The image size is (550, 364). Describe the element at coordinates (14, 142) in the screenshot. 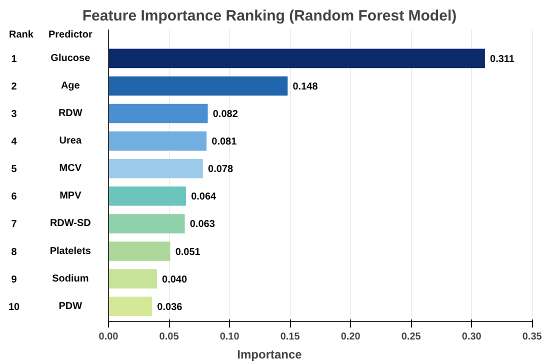

I see `text: 4` at that location.